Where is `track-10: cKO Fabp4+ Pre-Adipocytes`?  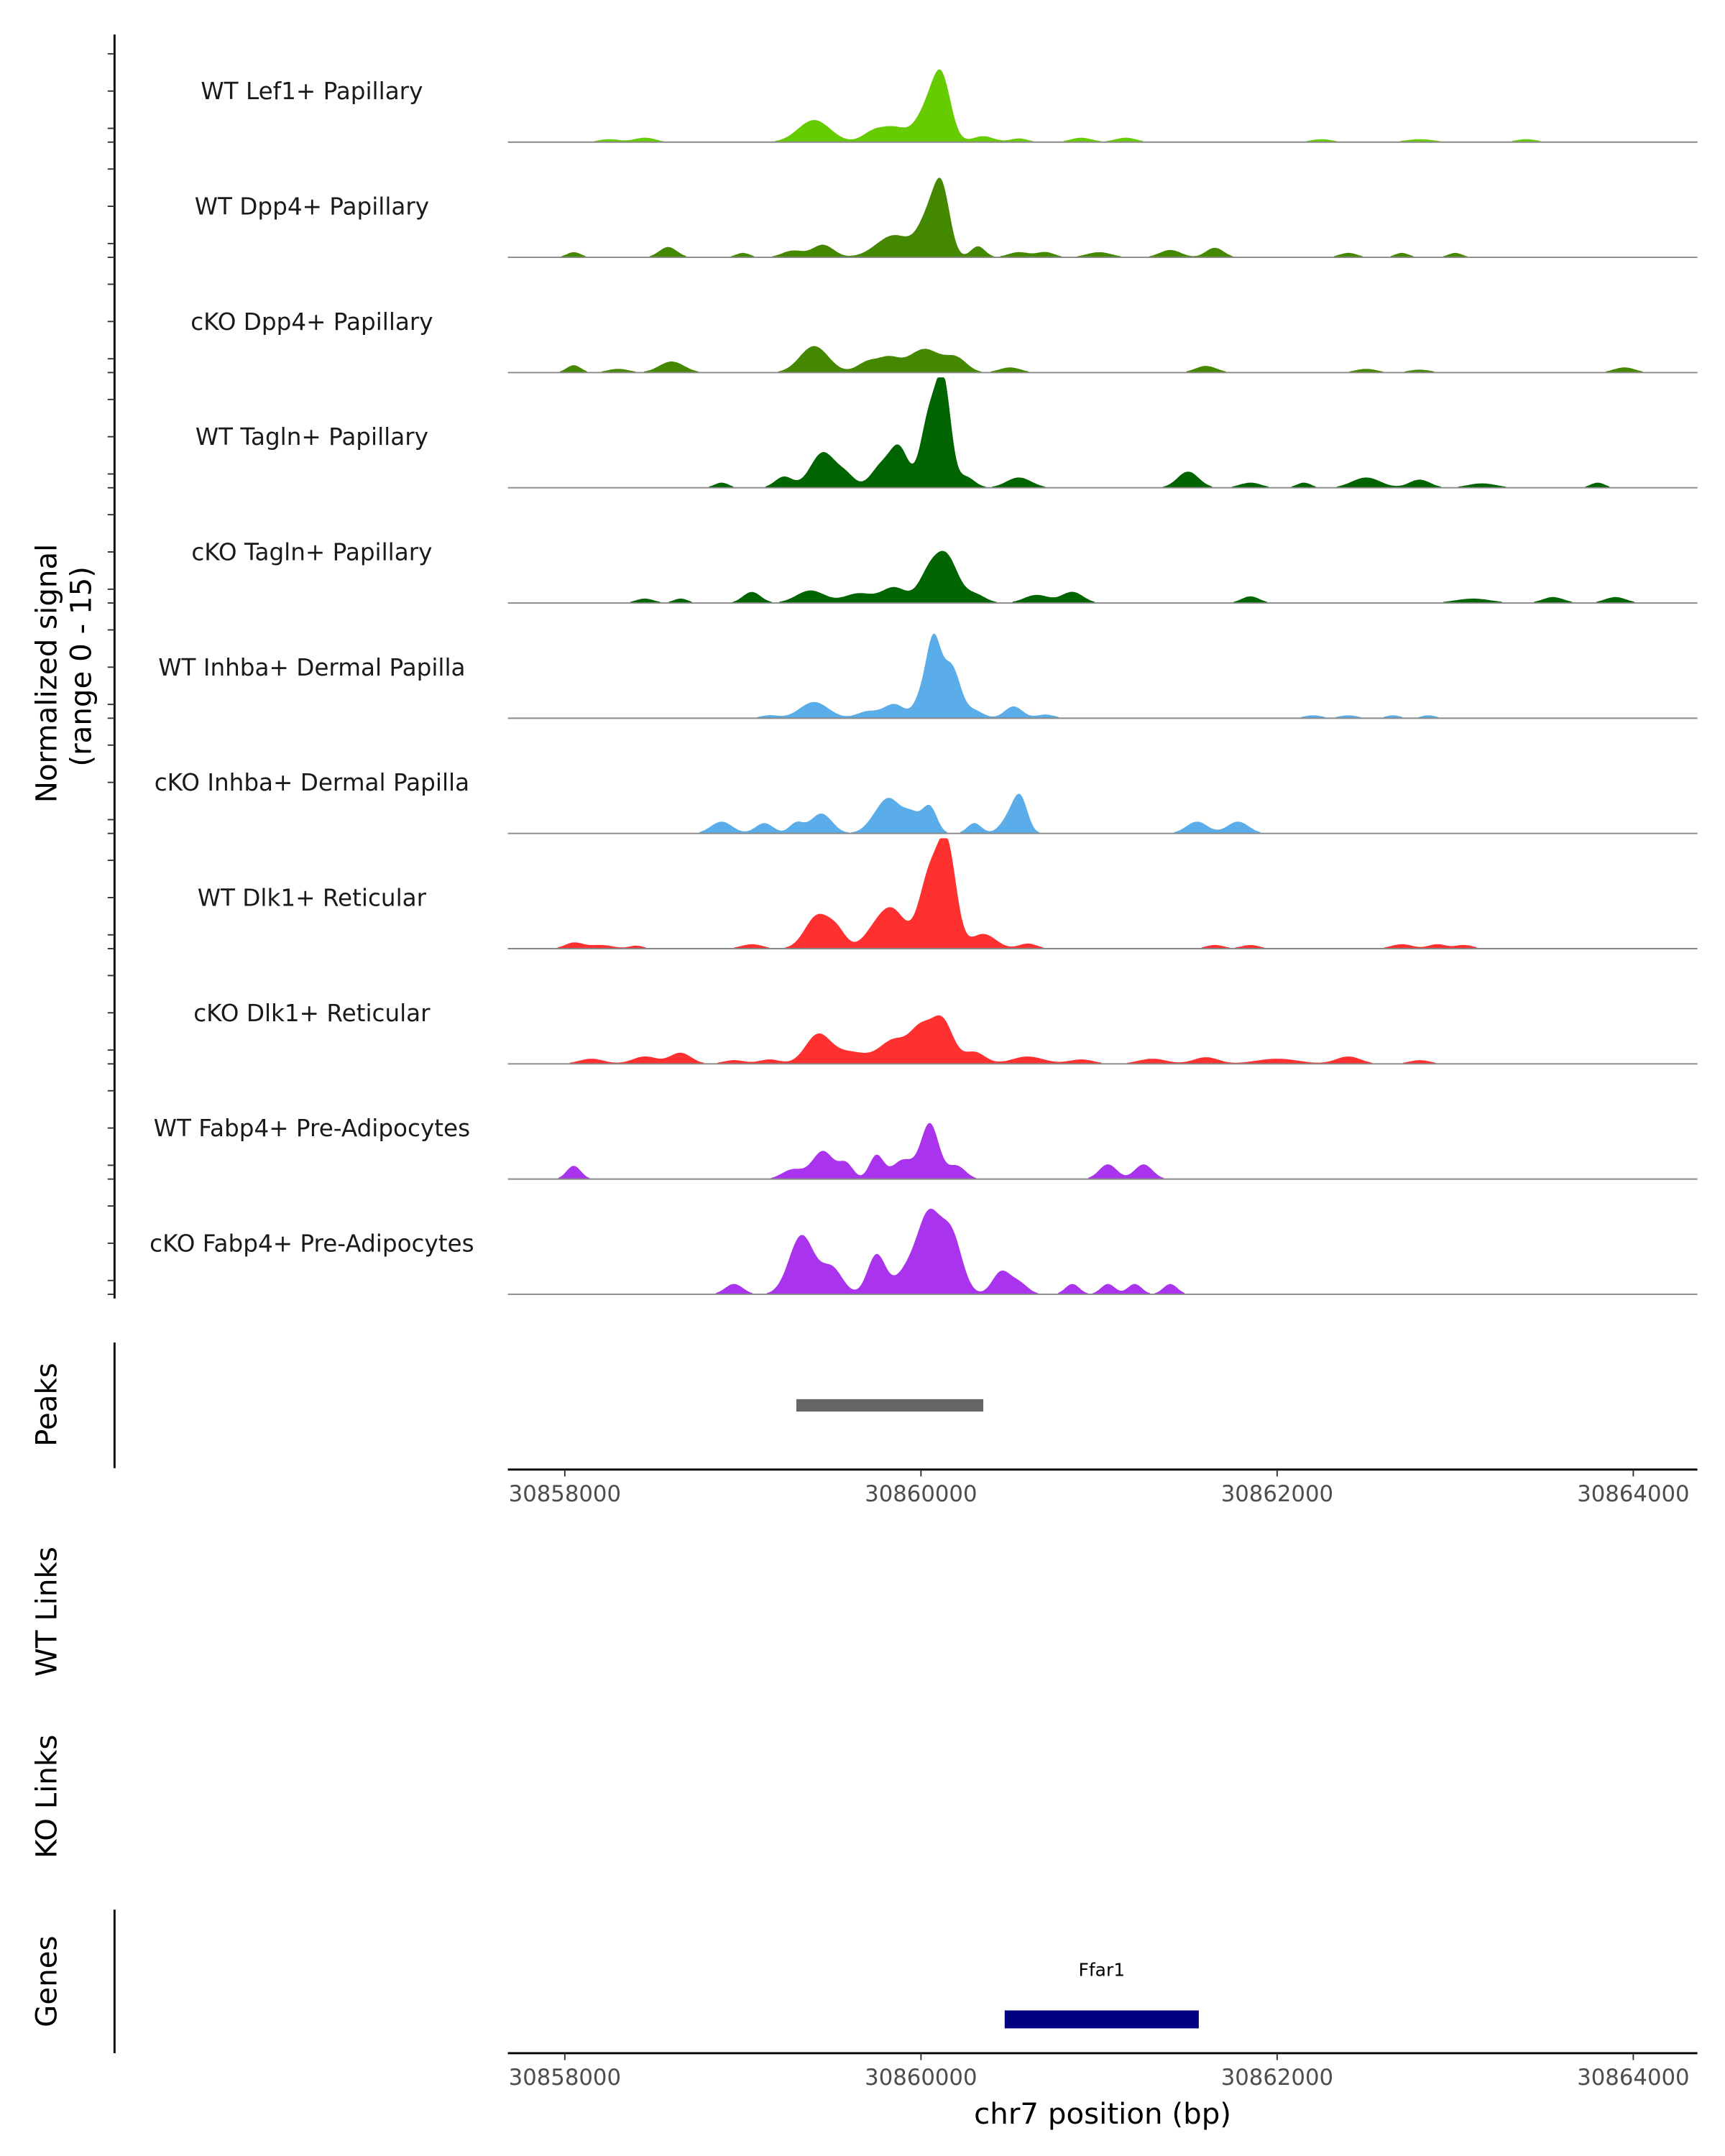
track-10: cKO Fabp4+ Pre-Adipocytes is located at coordinates (924, 1251).